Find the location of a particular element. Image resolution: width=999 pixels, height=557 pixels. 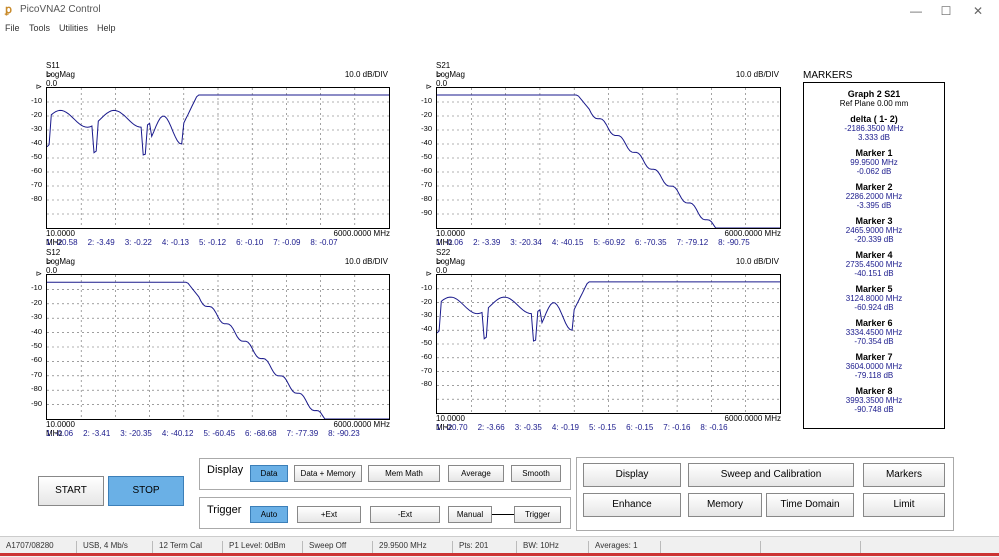

marker-readout: 6: -68.68 is located at coordinates (261, 433).